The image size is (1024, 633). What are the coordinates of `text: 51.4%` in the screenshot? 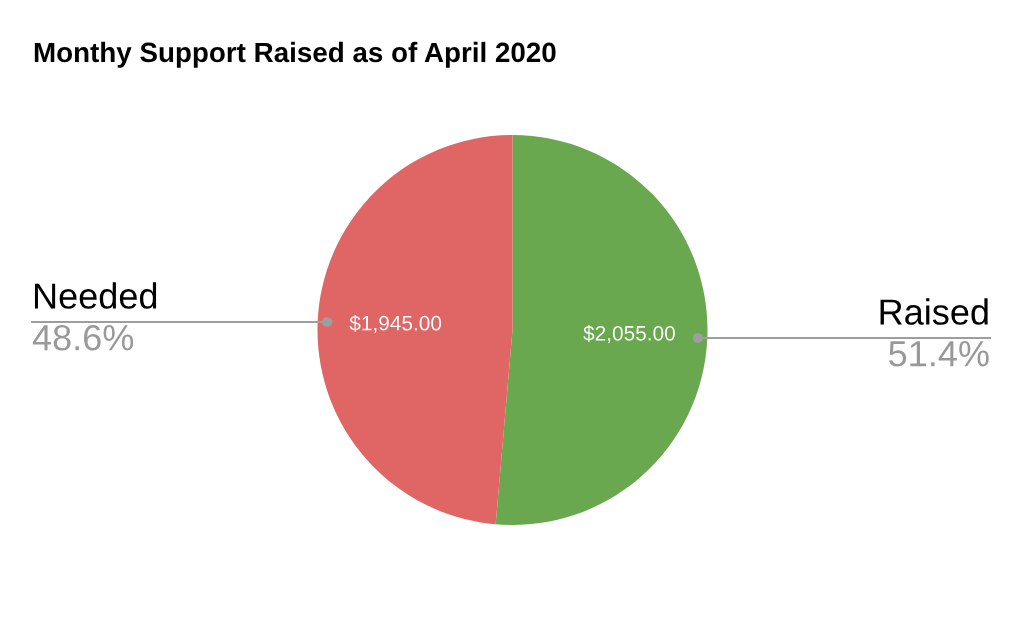 It's located at (939, 354).